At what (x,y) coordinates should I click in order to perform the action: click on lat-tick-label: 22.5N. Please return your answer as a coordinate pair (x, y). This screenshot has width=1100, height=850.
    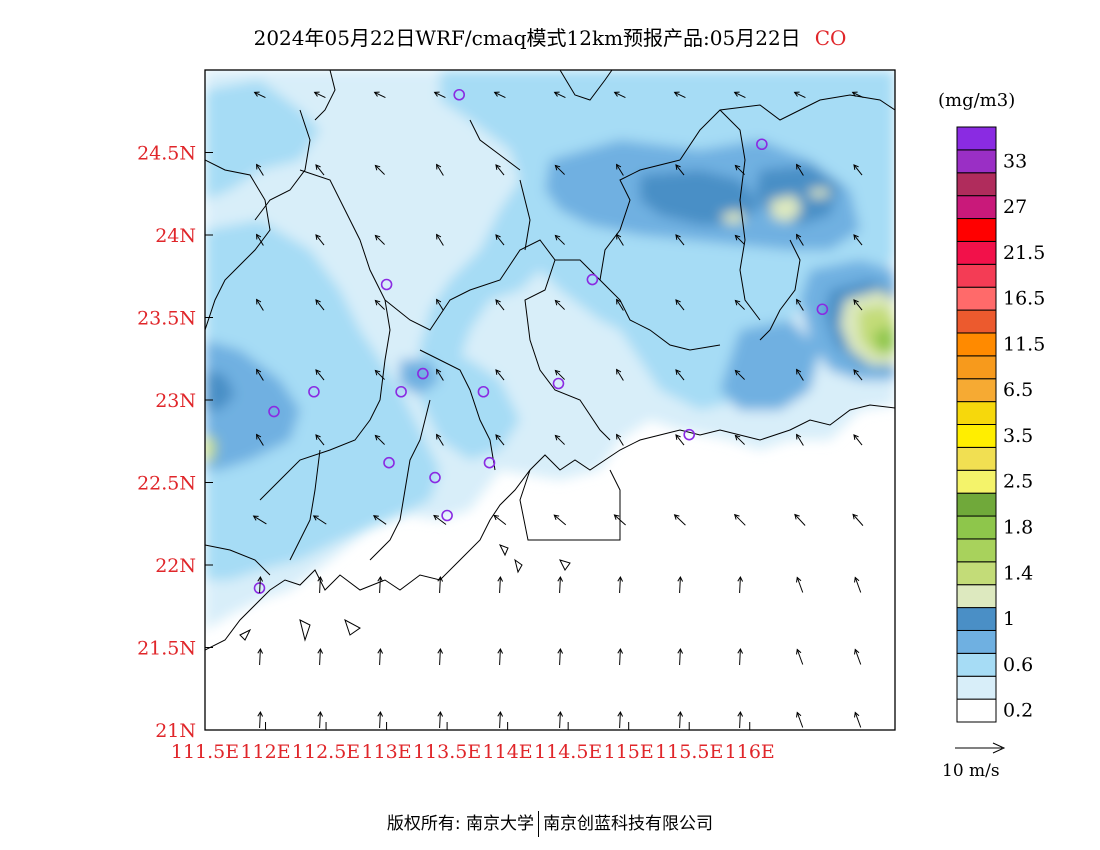
    Looking at the image, I should click on (166, 484).